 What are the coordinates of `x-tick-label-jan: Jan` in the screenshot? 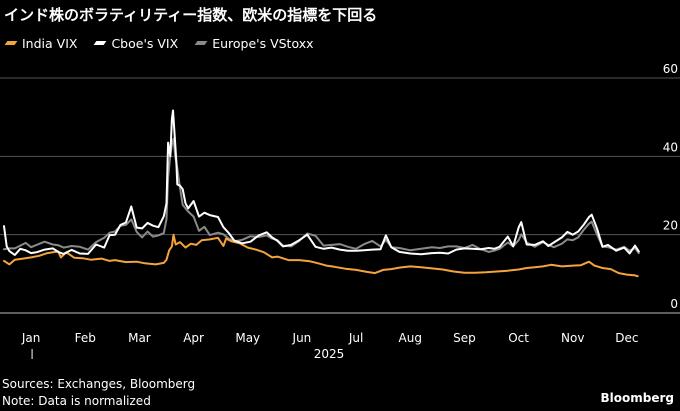 It's located at (31, 338).